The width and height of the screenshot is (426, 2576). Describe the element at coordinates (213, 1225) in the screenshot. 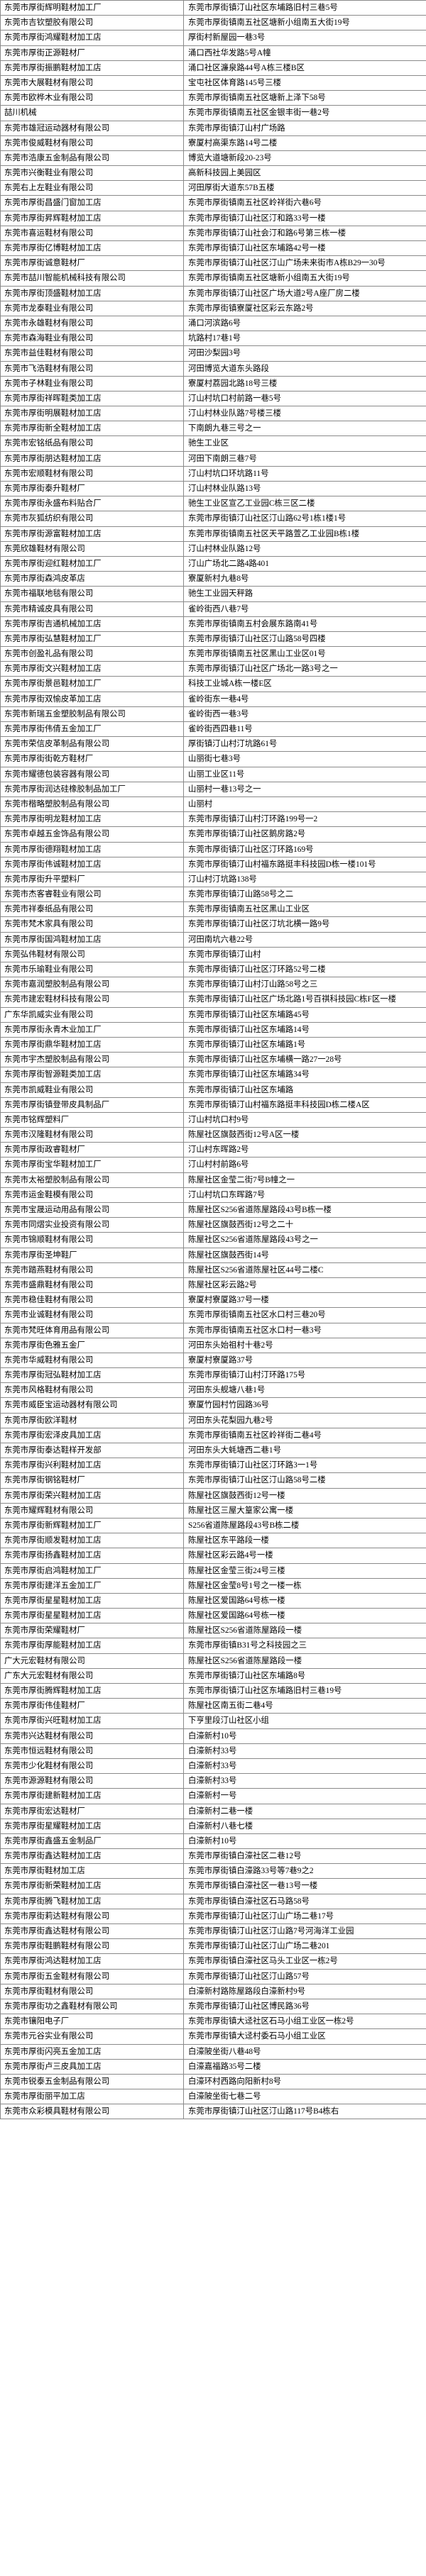

I see `table-row: 东莞市同熠实业投资有限公司 陈屋社区旗鼓西街12号之二十` at that location.